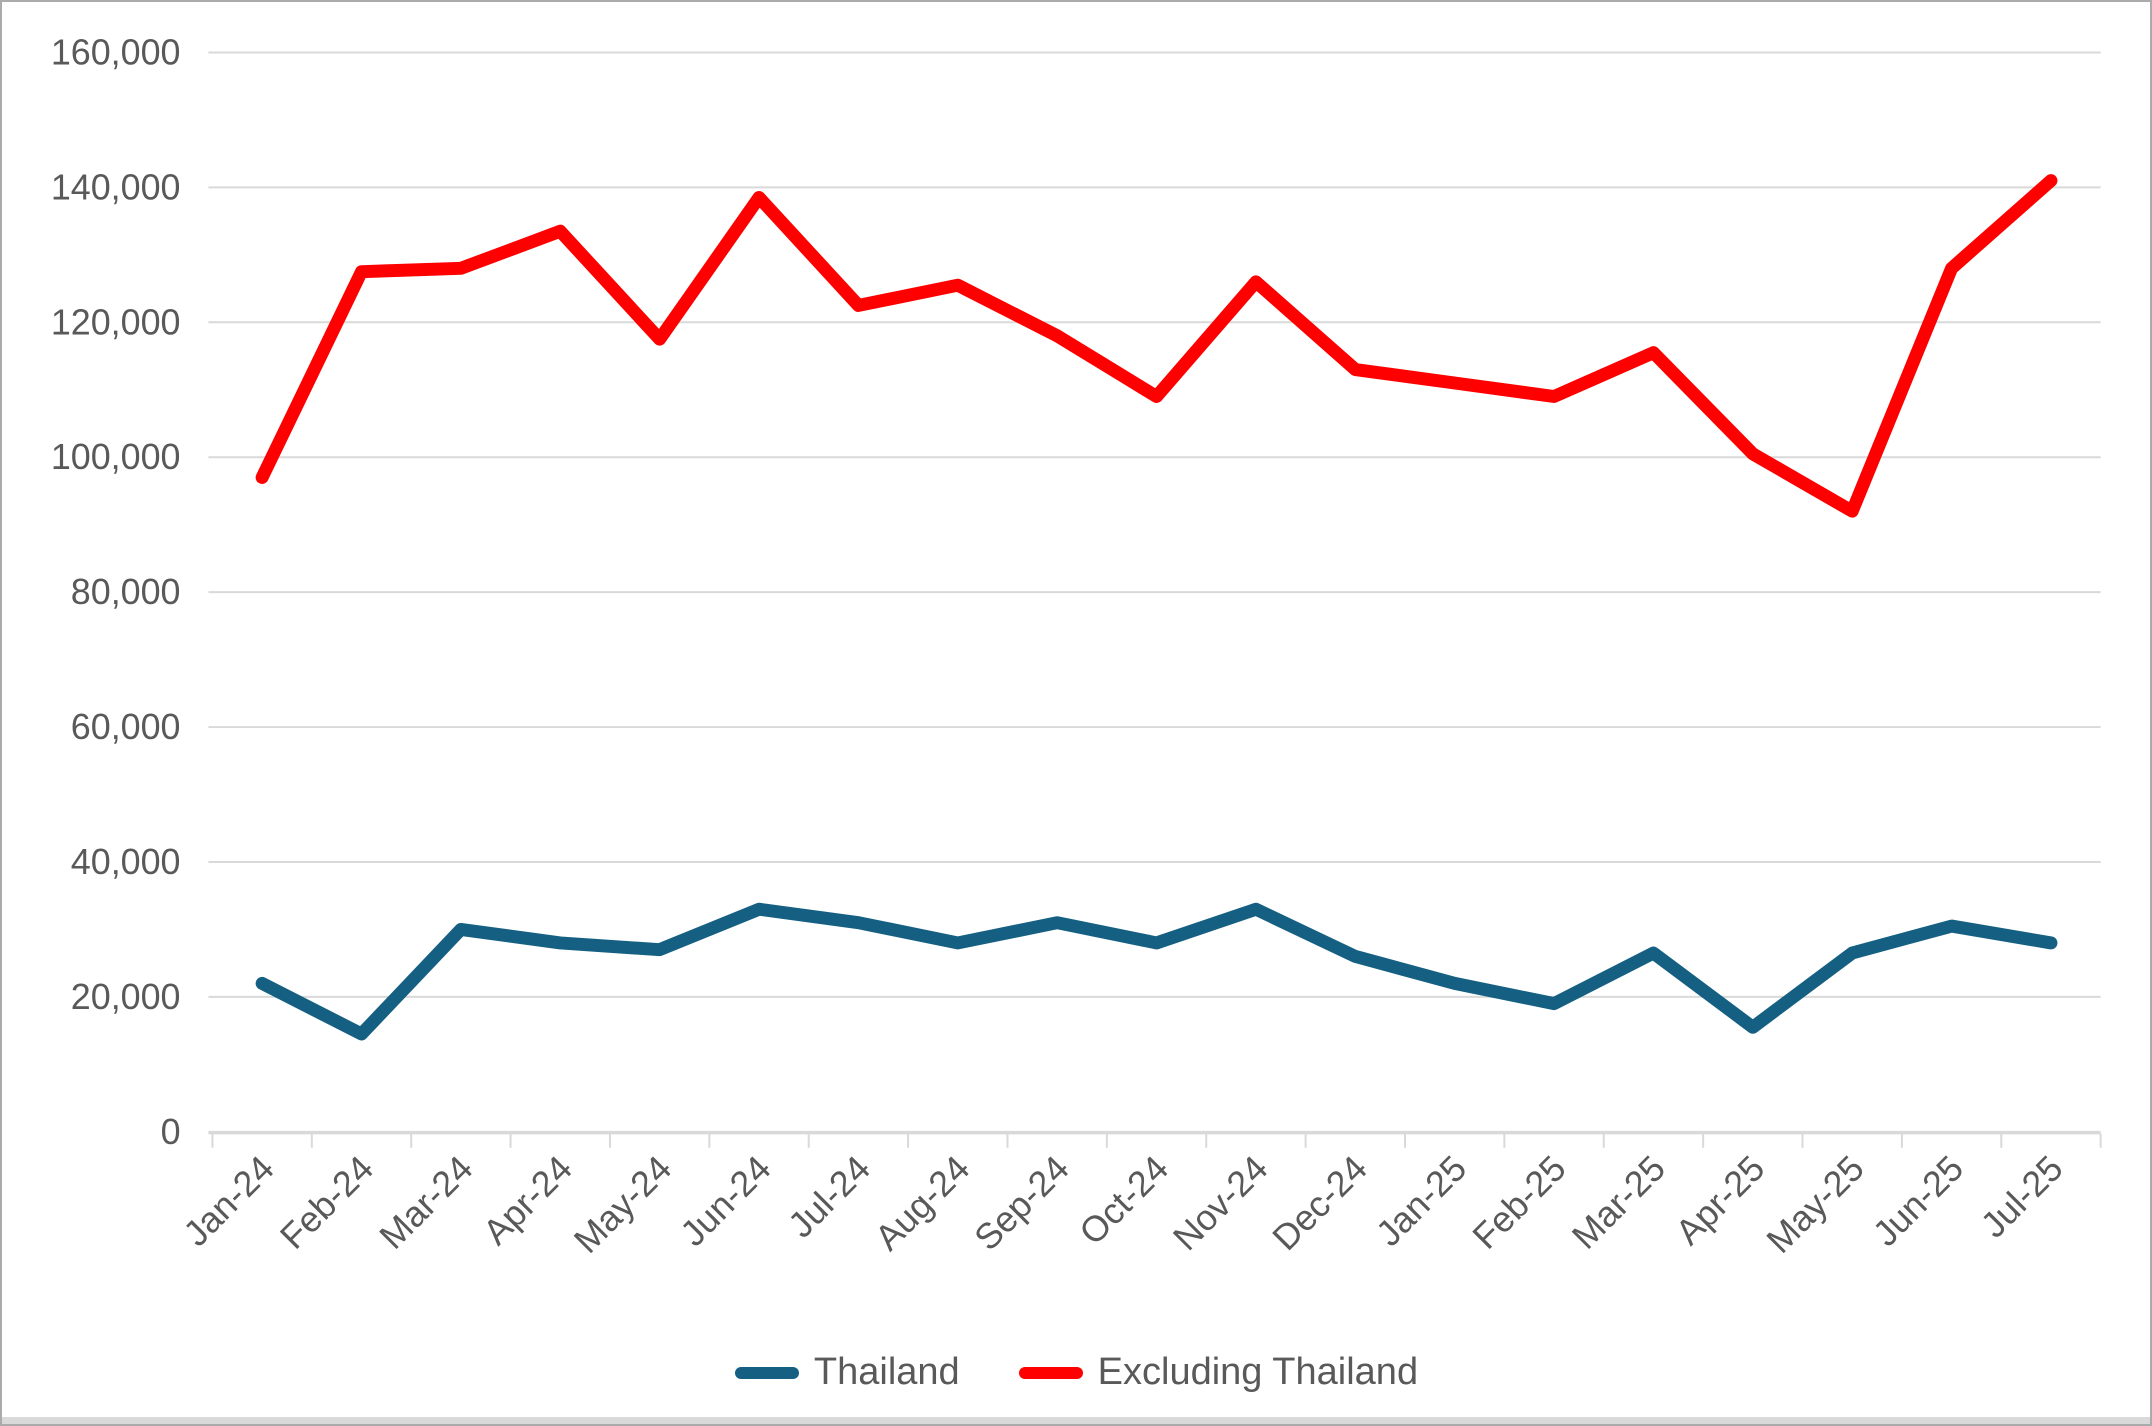  What do you see at coordinates (1022, 1203) in the screenshot?
I see `x-axis-category-label: Sep-24` at bounding box center [1022, 1203].